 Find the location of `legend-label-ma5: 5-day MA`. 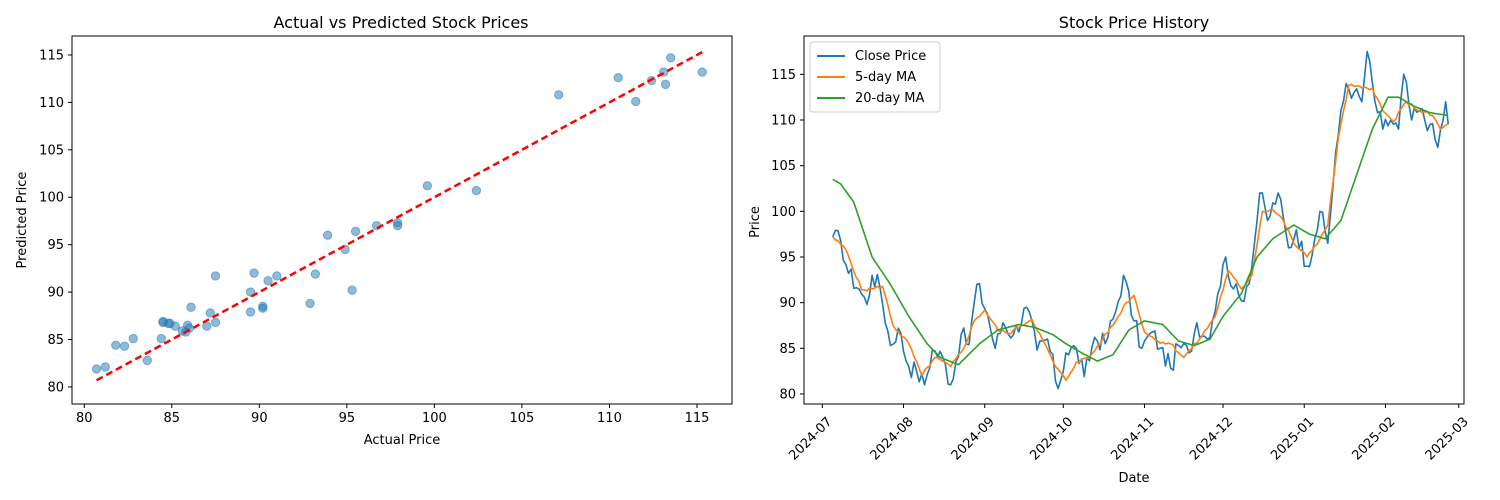

legend-label-ma5: 5-day MA is located at coordinates (885, 77).